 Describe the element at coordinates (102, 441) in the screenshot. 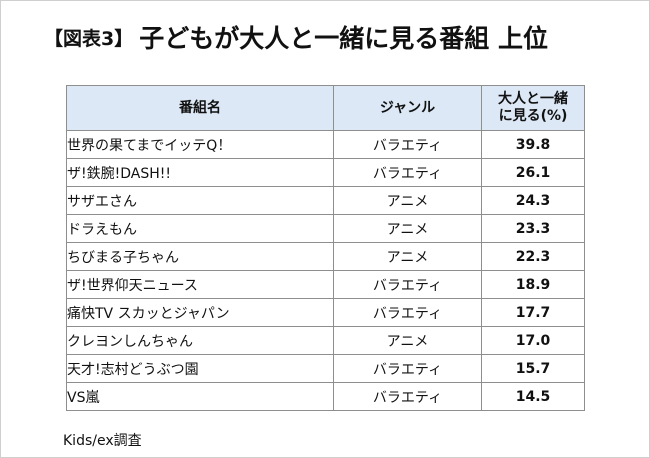

I see `source-note: Kids/ex調査` at that location.